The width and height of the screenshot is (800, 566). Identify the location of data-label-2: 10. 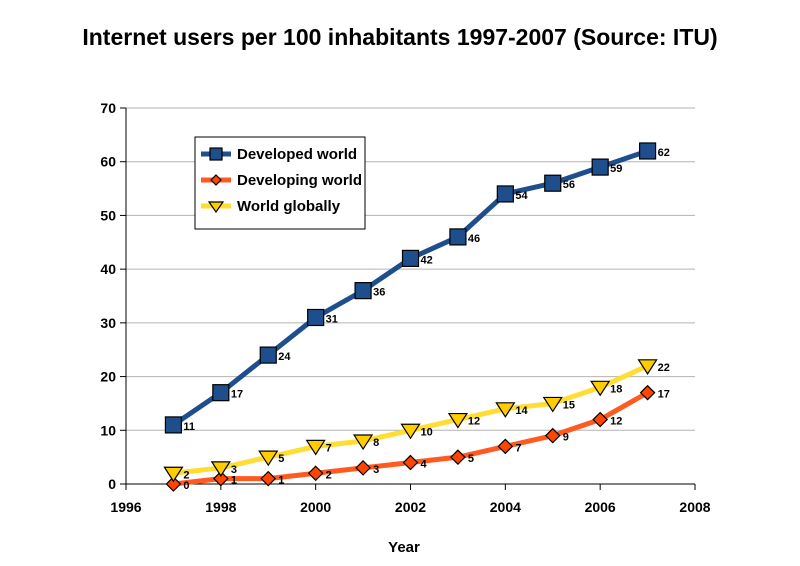
(427, 432).